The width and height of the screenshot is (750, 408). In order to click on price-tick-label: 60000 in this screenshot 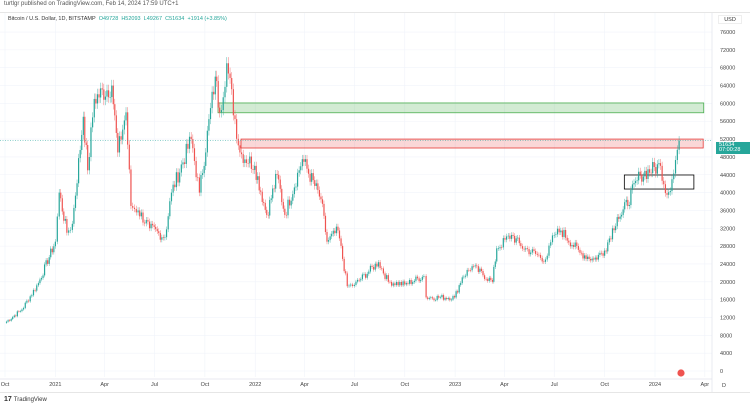, I will do `click(727, 104)`.